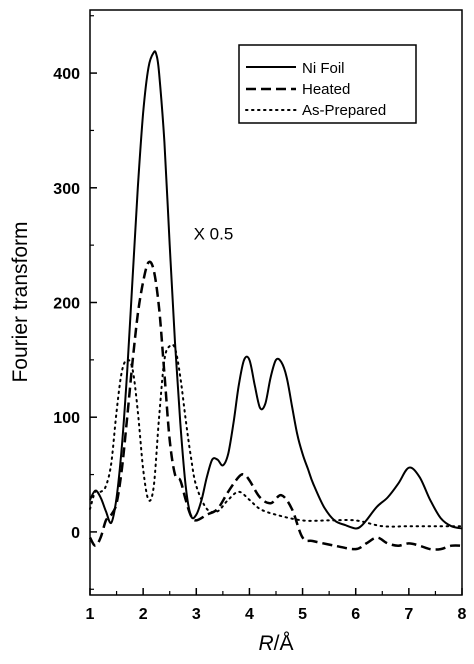  What do you see at coordinates (20, 301) in the screenshot?
I see `y-axis-label: Fourier transform` at bounding box center [20, 301].